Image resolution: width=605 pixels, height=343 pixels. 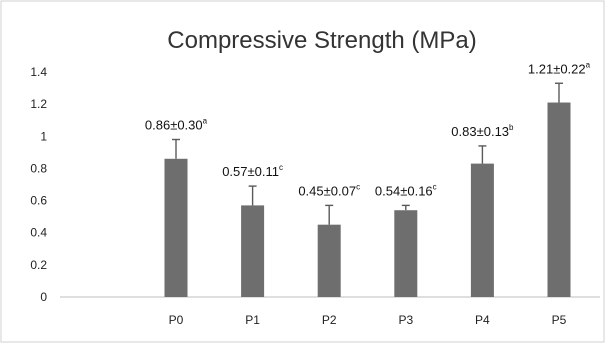 What do you see at coordinates (321, 40) in the screenshot?
I see `chart-title: Compressive Strength (MPa)` at bounding box center [321, 40].